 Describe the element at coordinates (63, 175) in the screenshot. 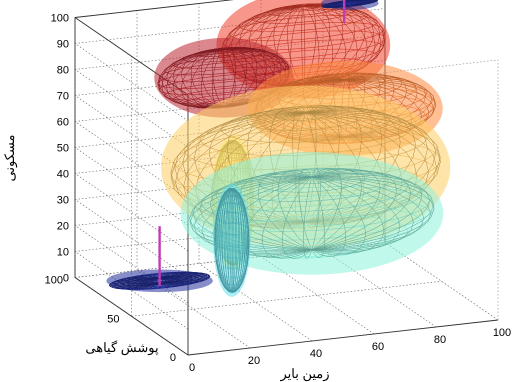

I see `z-tick-label: 40` at that location.